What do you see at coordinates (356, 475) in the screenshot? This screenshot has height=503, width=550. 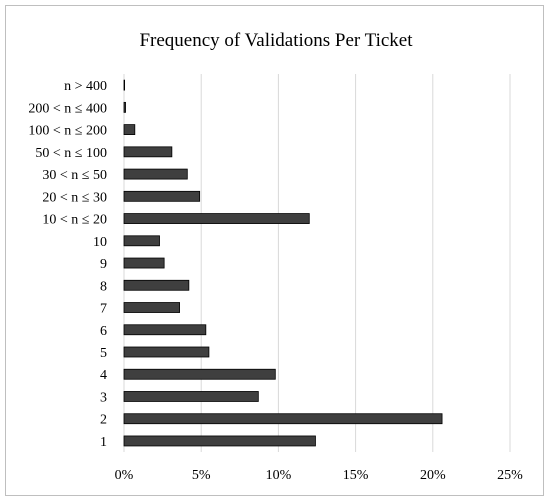 I see `x-tick-label: 15%` at bounding box center [356, 475].